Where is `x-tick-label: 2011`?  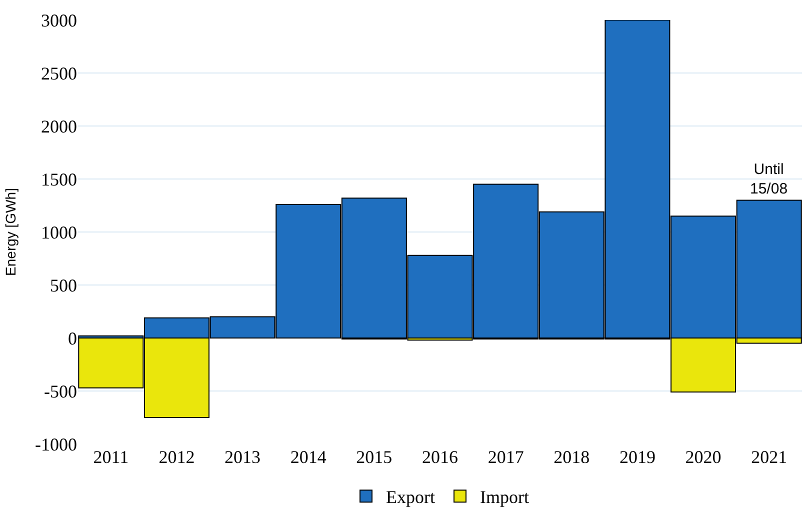 x-tick-label: 2011 is located at coordinates (111, 457).